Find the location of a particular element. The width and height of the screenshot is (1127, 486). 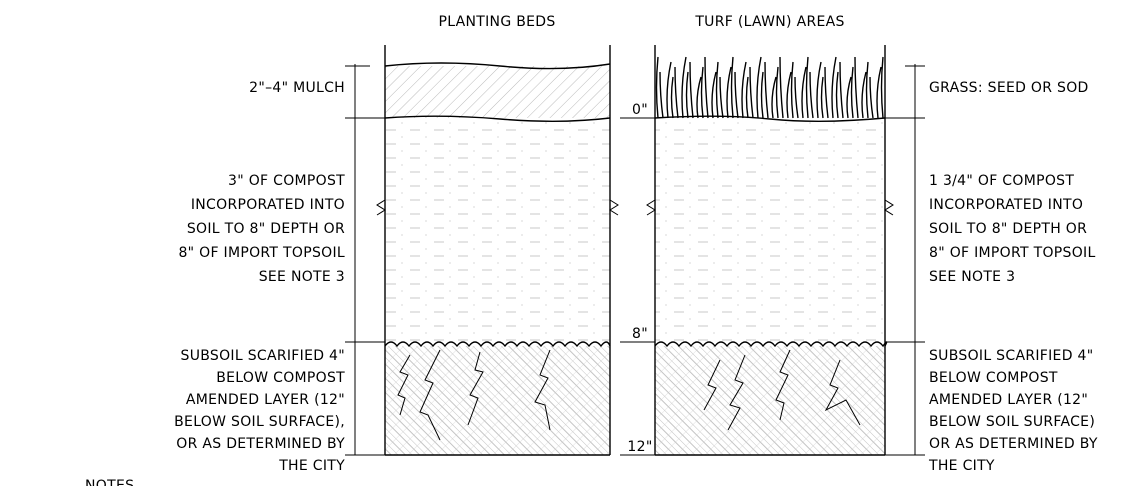

depth-label: 12" is located at coordinates (639, 447).